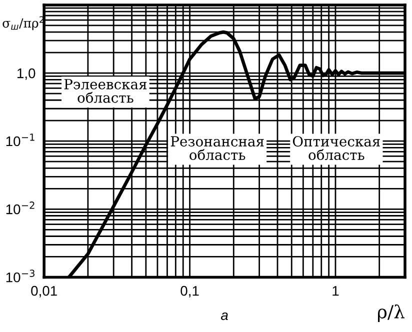 Image resolution: width=412 pixels, height=332 pixels. I want to click on x-axis-title: ρ/λ, so click(391, 313).